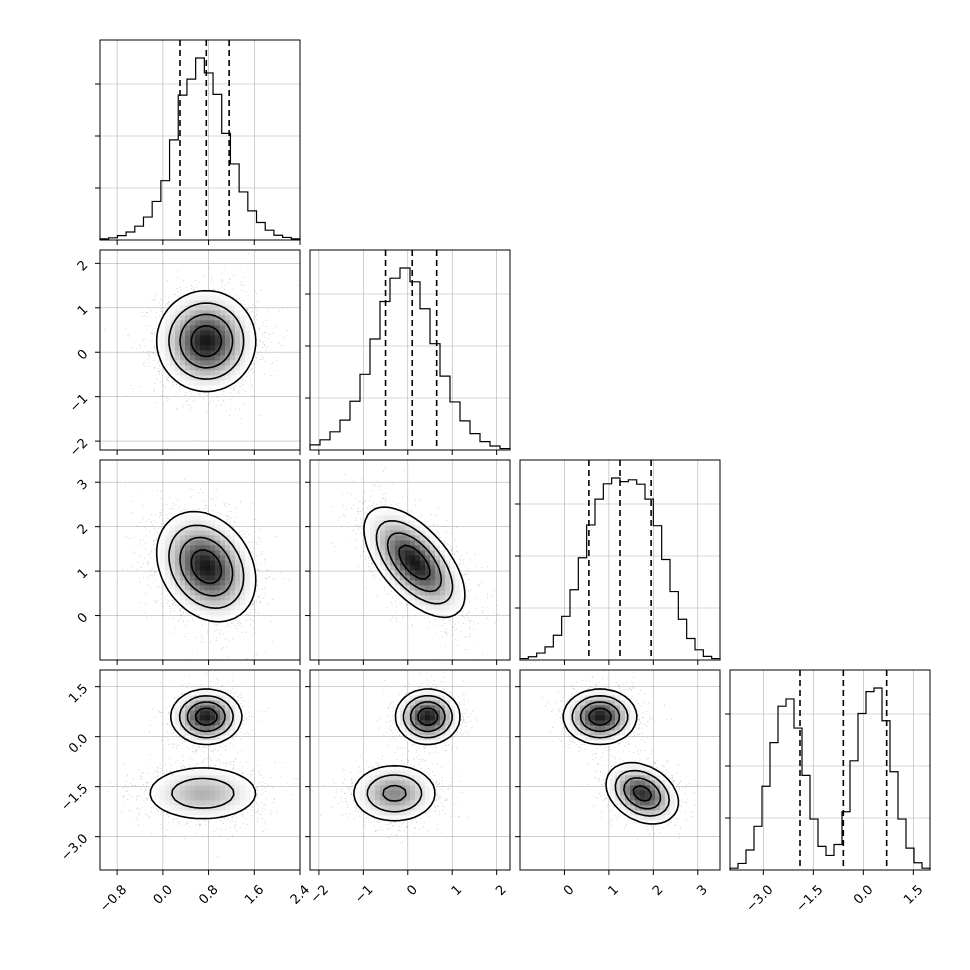 This screenshot has width=970, height=970. I want to click on density-content, so click(200, 560).